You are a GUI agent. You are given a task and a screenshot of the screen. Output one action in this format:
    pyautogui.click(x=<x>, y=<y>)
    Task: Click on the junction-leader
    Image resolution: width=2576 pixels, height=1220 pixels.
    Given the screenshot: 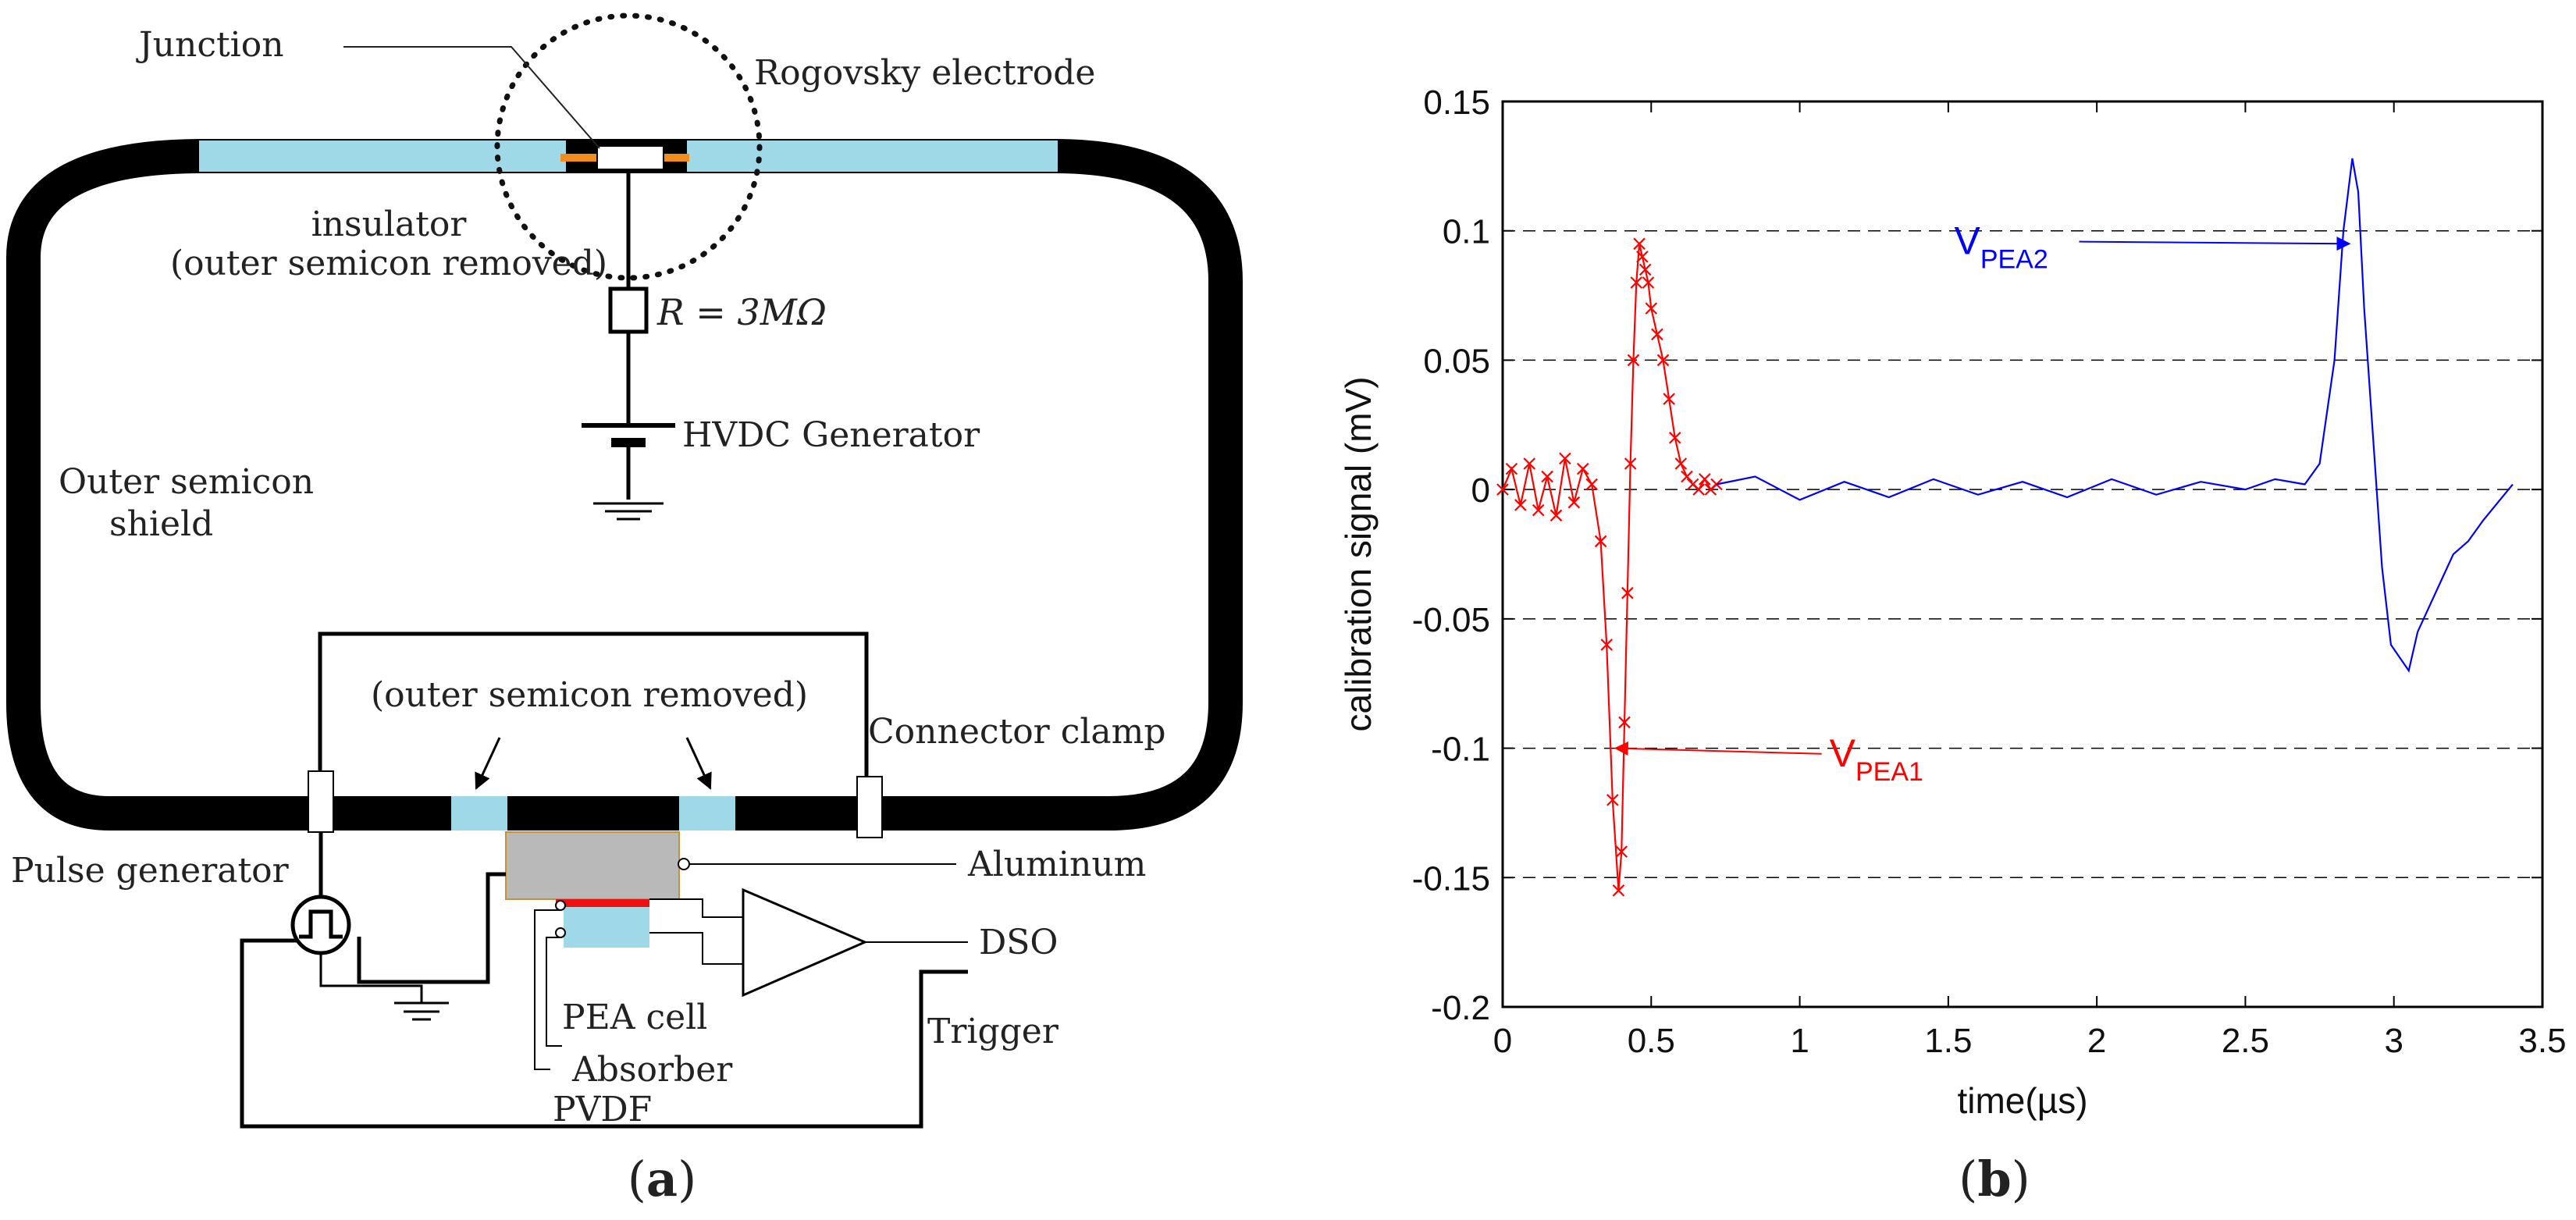 What is the action you would take?
    pyautogui.click(x=471, y=97)
    